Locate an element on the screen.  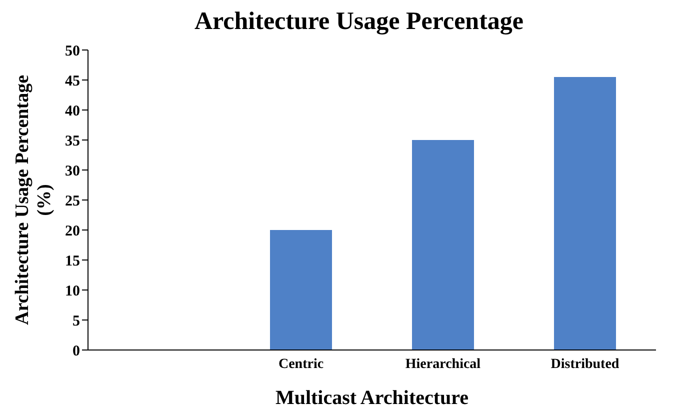
y-tick-label: 5 is located at coordinates (76, 321).